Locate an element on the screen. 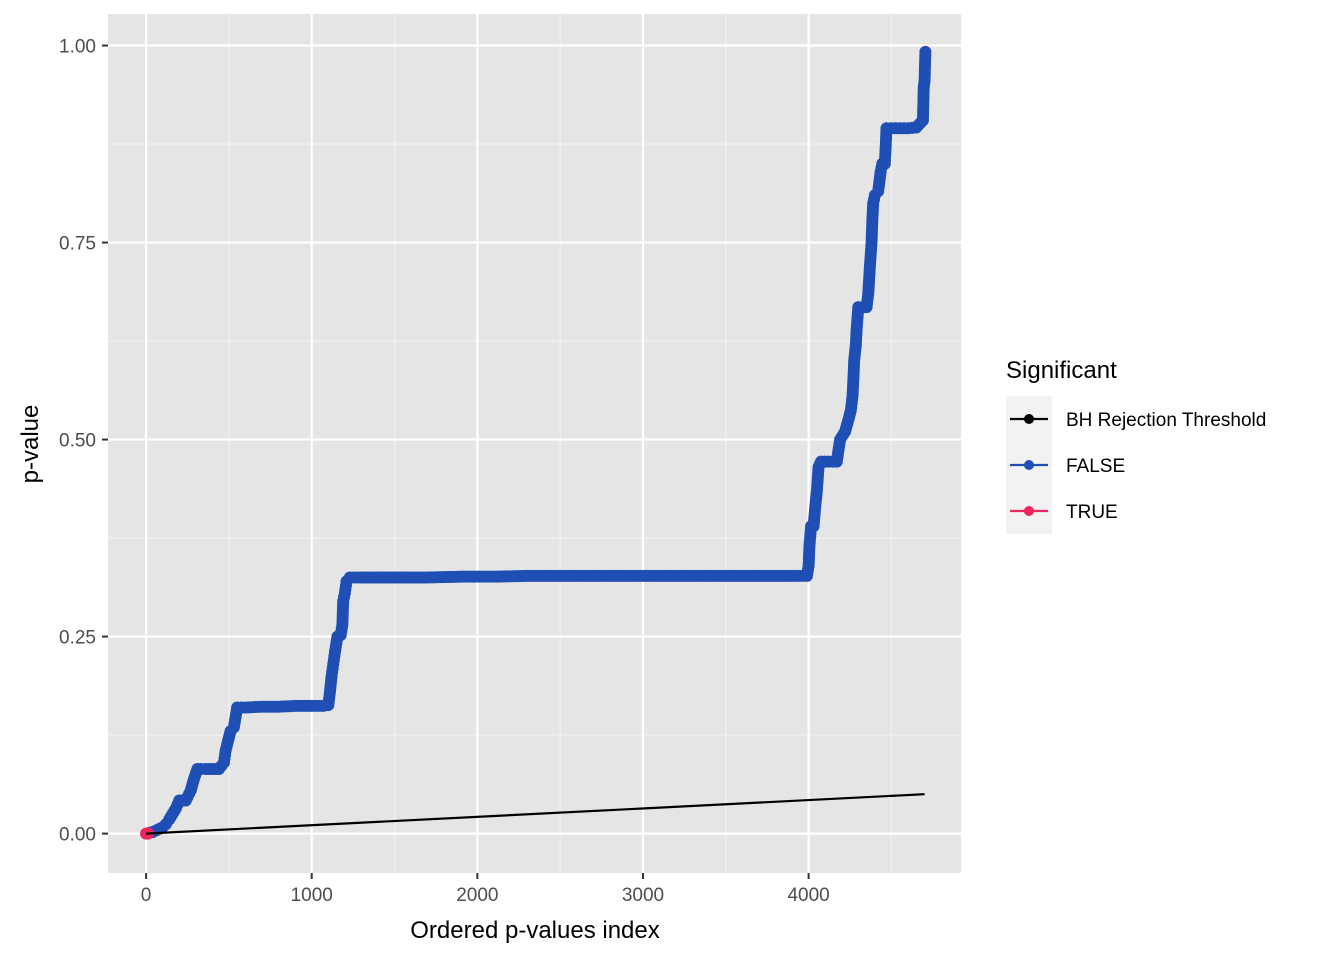  legend-entry-true: TRUE is located at coordinates (1062, 511).